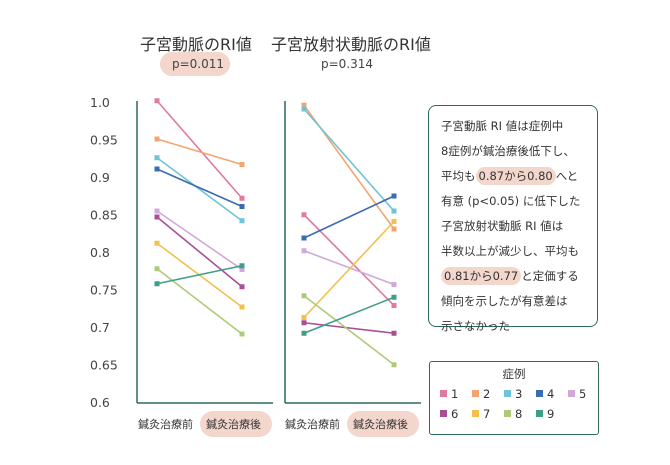  I want to click on y-tick-label: 0.7, so click(100, 327).